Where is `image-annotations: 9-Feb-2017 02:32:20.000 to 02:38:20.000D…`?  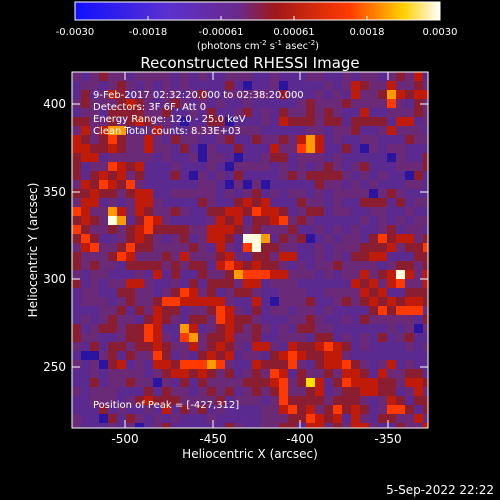
image-annotations: 9-Feb-2017 02:32:20.000 to 02:38:20.000D… is located at coordinates (198, 113).